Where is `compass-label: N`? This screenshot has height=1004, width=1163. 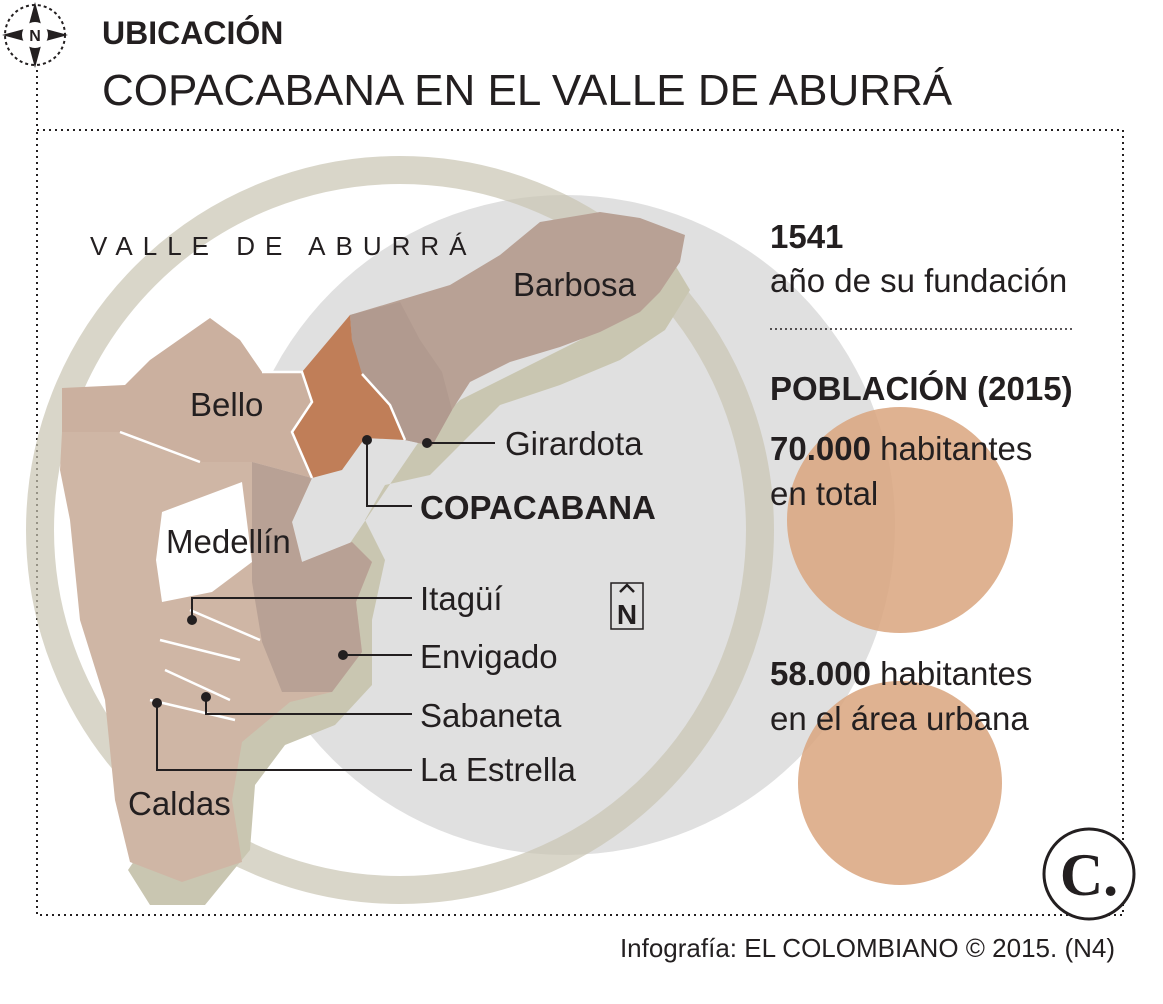 compass-label: N is located at coordinates (35, 36).